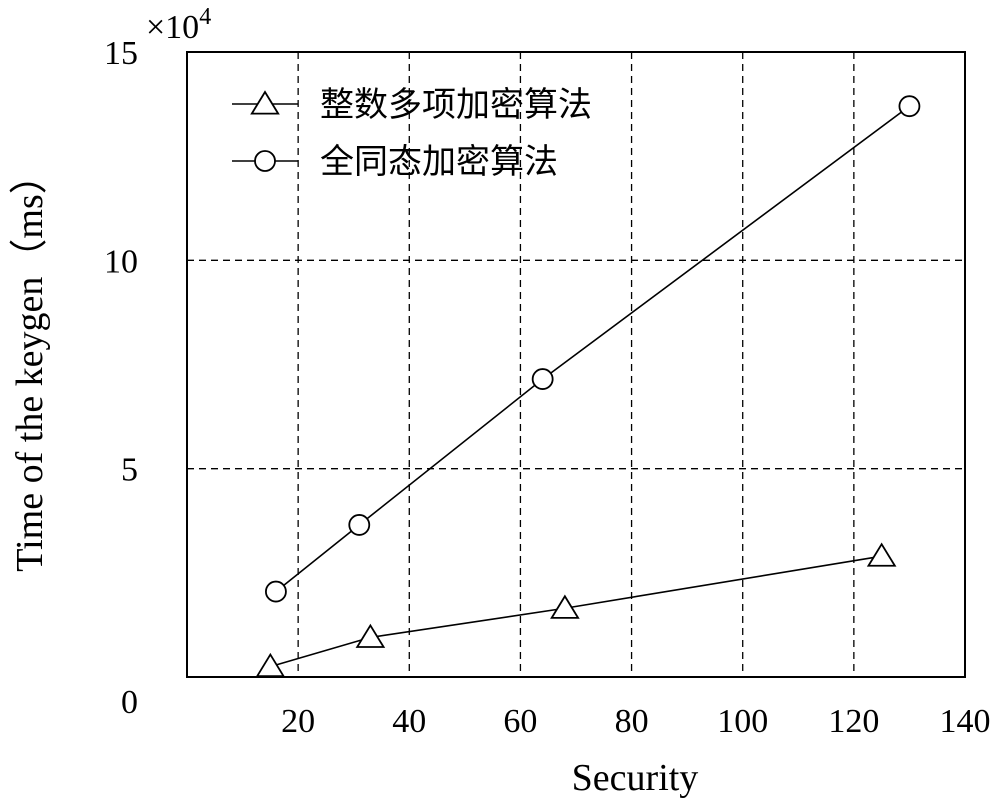 The image size is (998, 804). Describe the element at coordinates (121, 53) in the screenshot. I see `y-tick-label: 15` at that location.